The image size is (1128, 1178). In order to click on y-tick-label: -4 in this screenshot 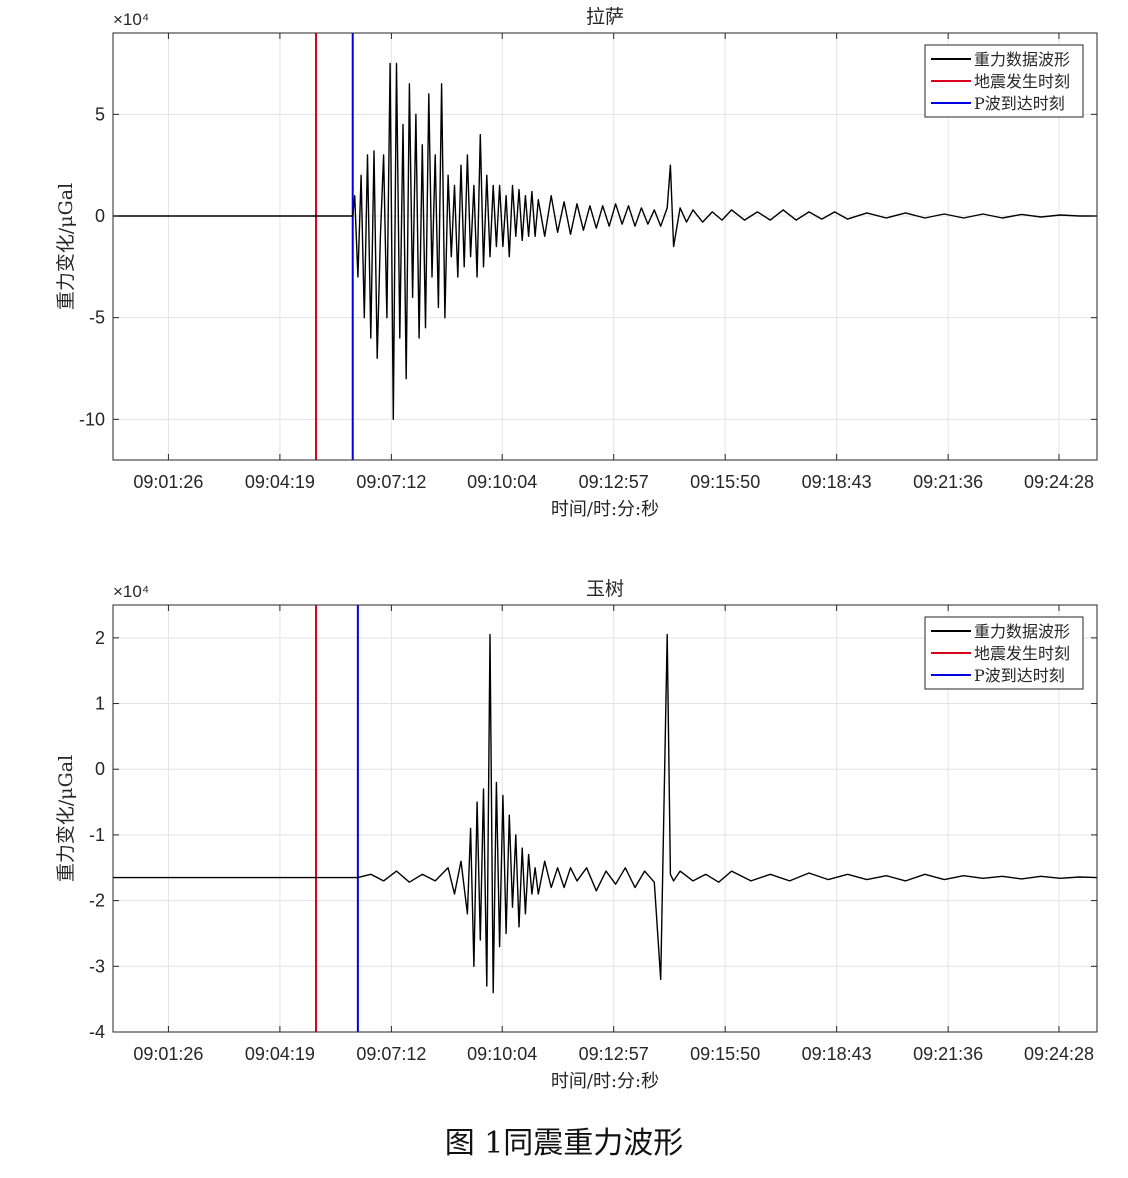, I will do `click(97, 1032)`.